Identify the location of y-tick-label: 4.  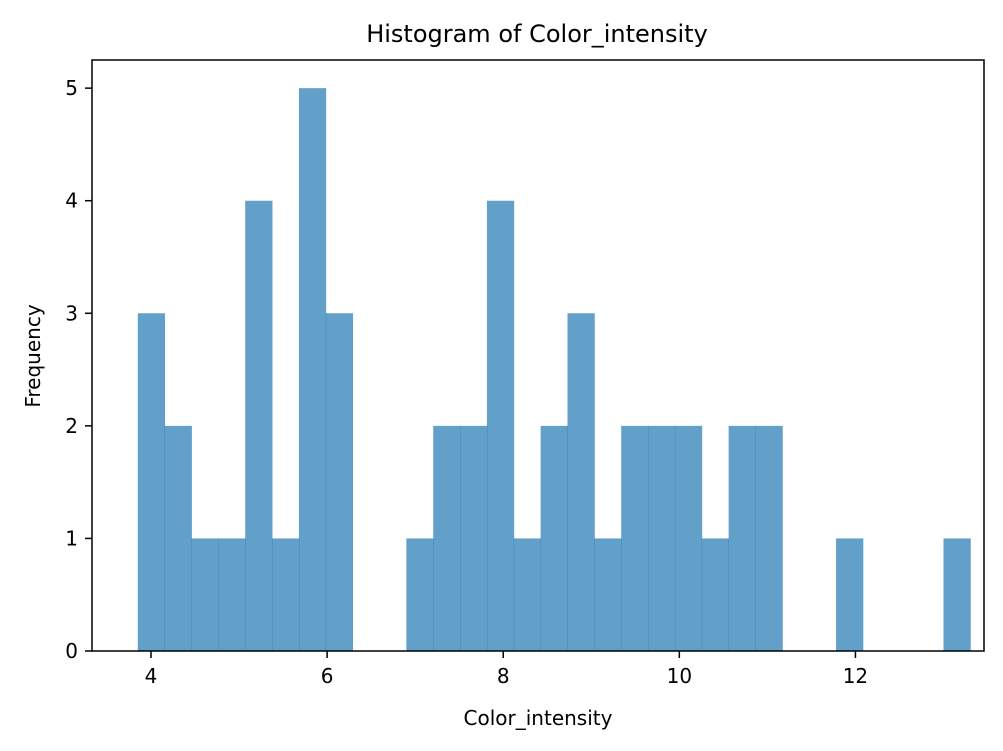
(71, 201).